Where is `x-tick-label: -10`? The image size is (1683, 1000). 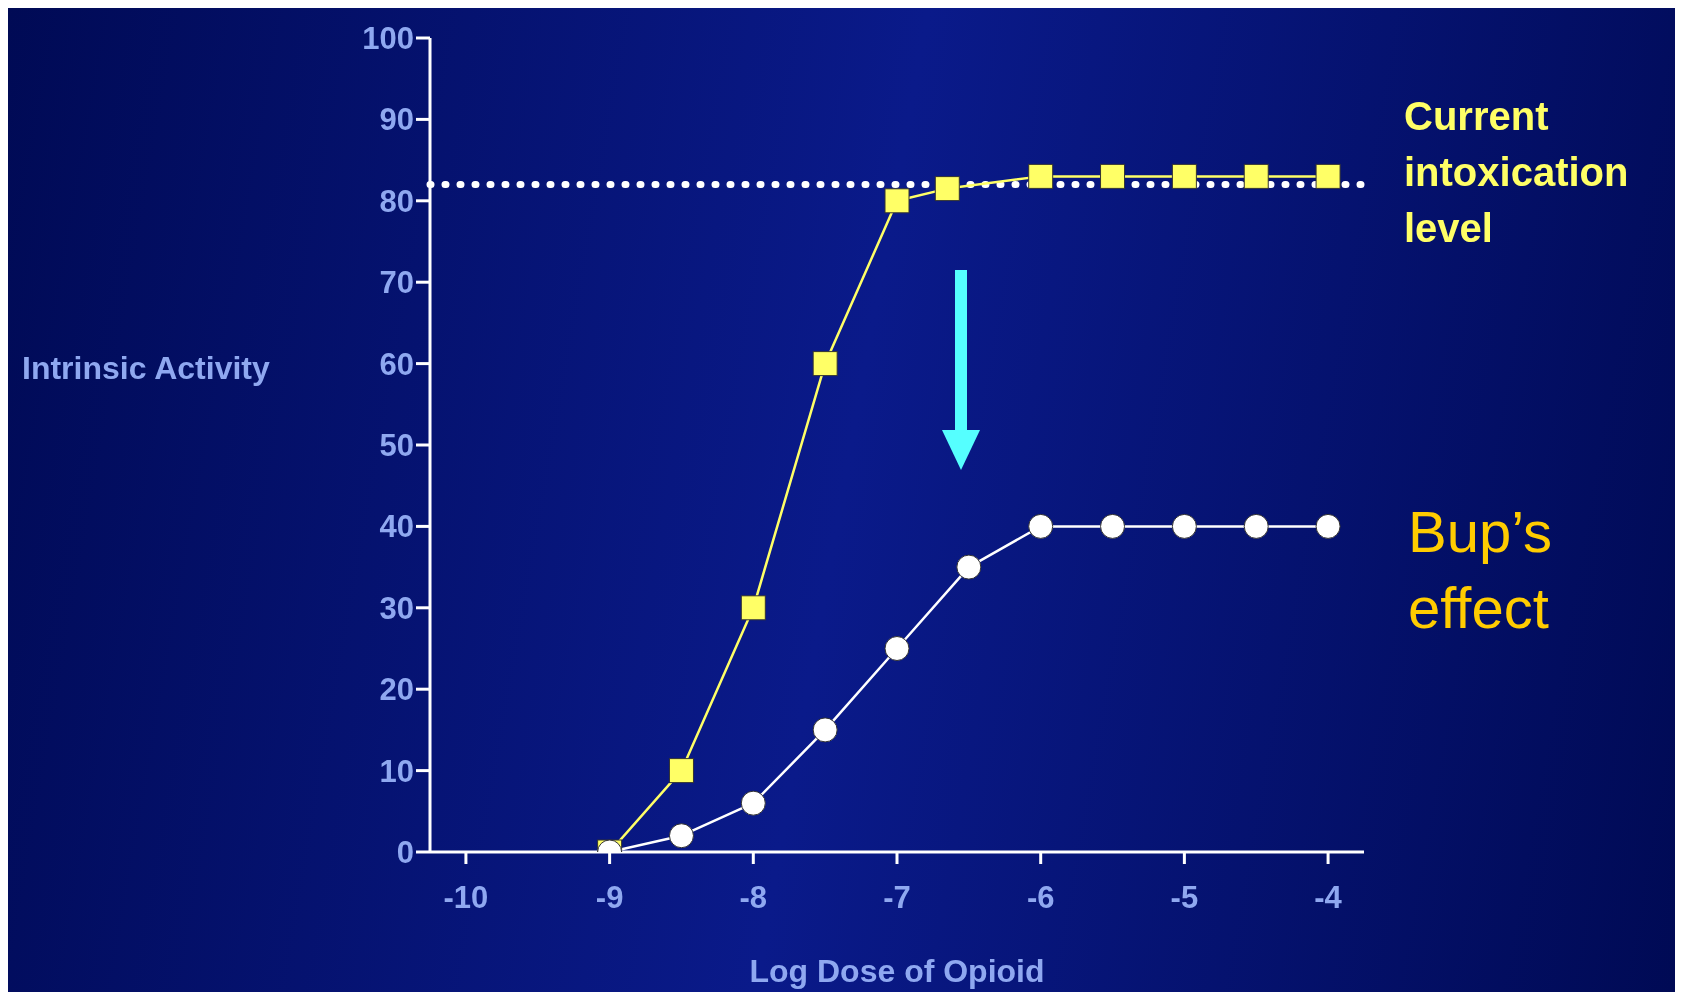
x-tick-label: -10 is located at coordinates (466, 898).